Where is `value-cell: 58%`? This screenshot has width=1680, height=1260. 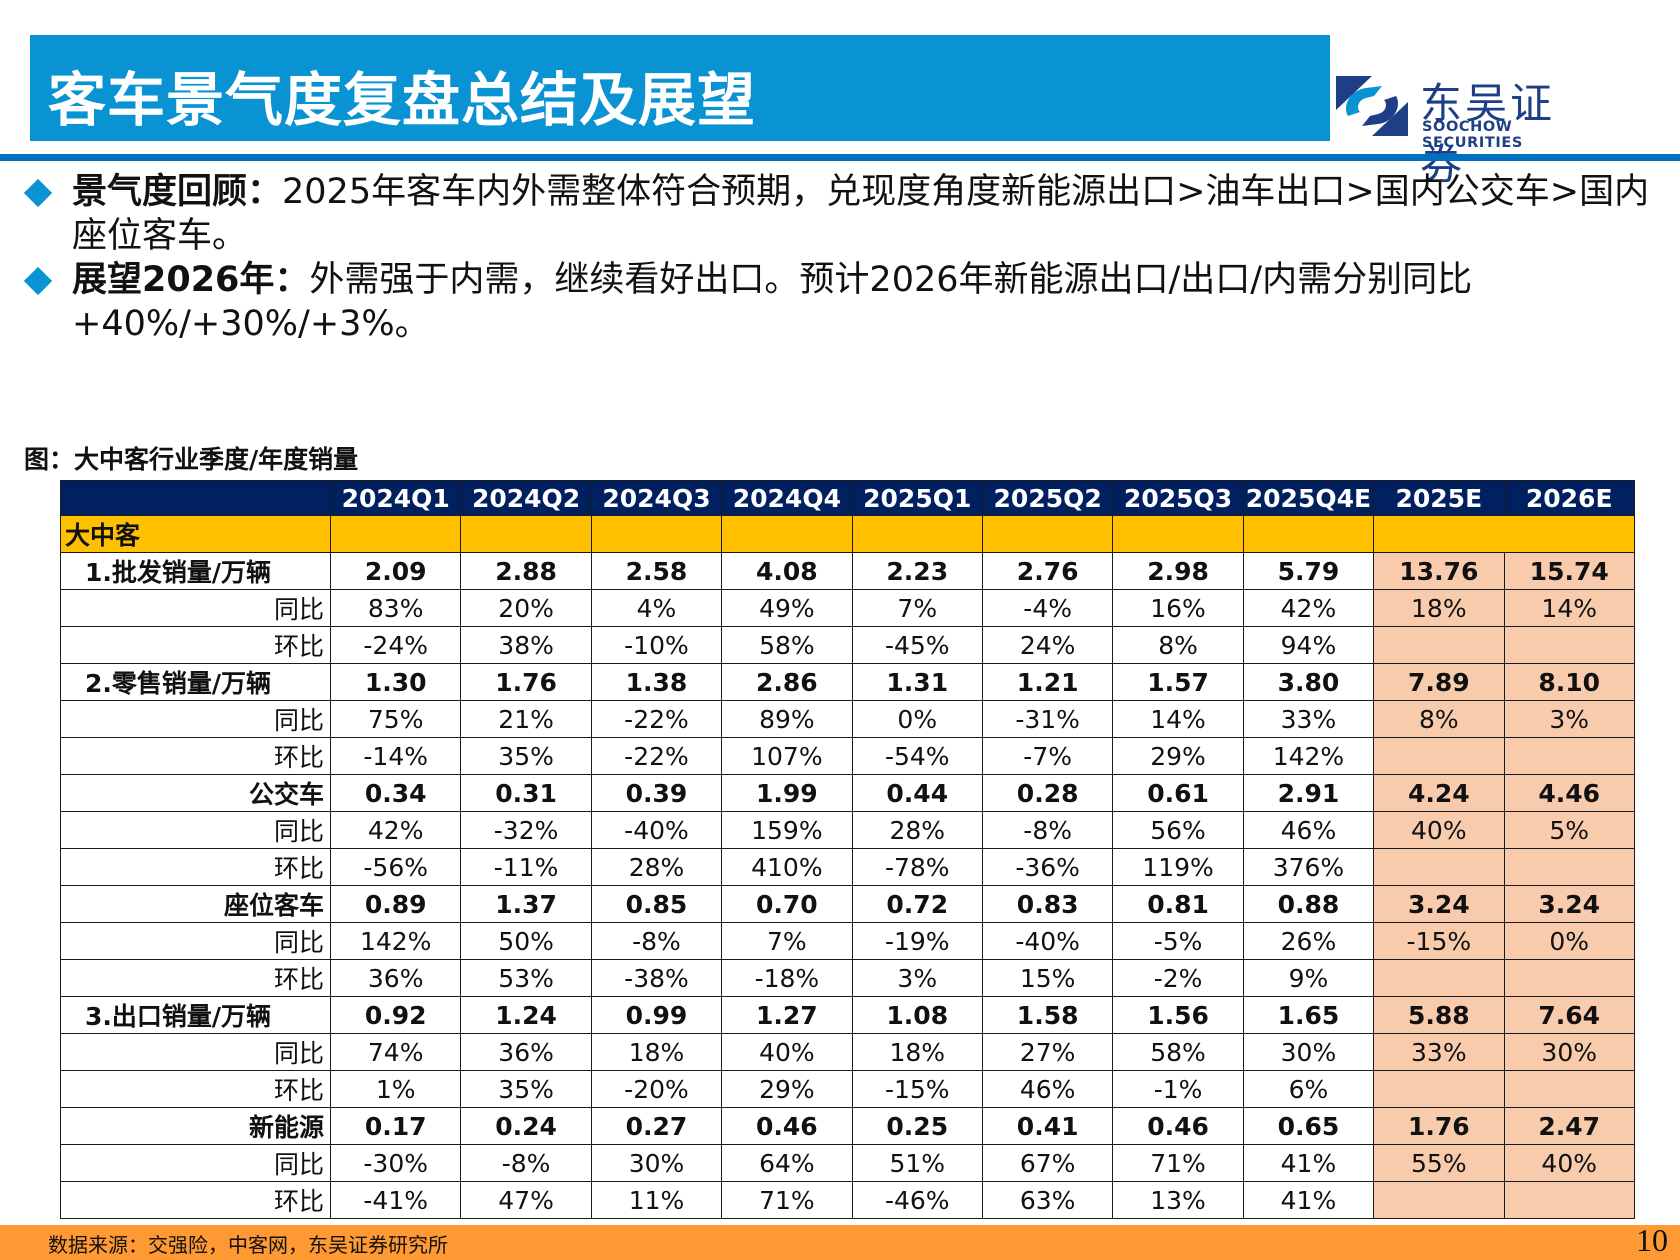
value-cell: 58% is located at coordinates (1178, 1052).